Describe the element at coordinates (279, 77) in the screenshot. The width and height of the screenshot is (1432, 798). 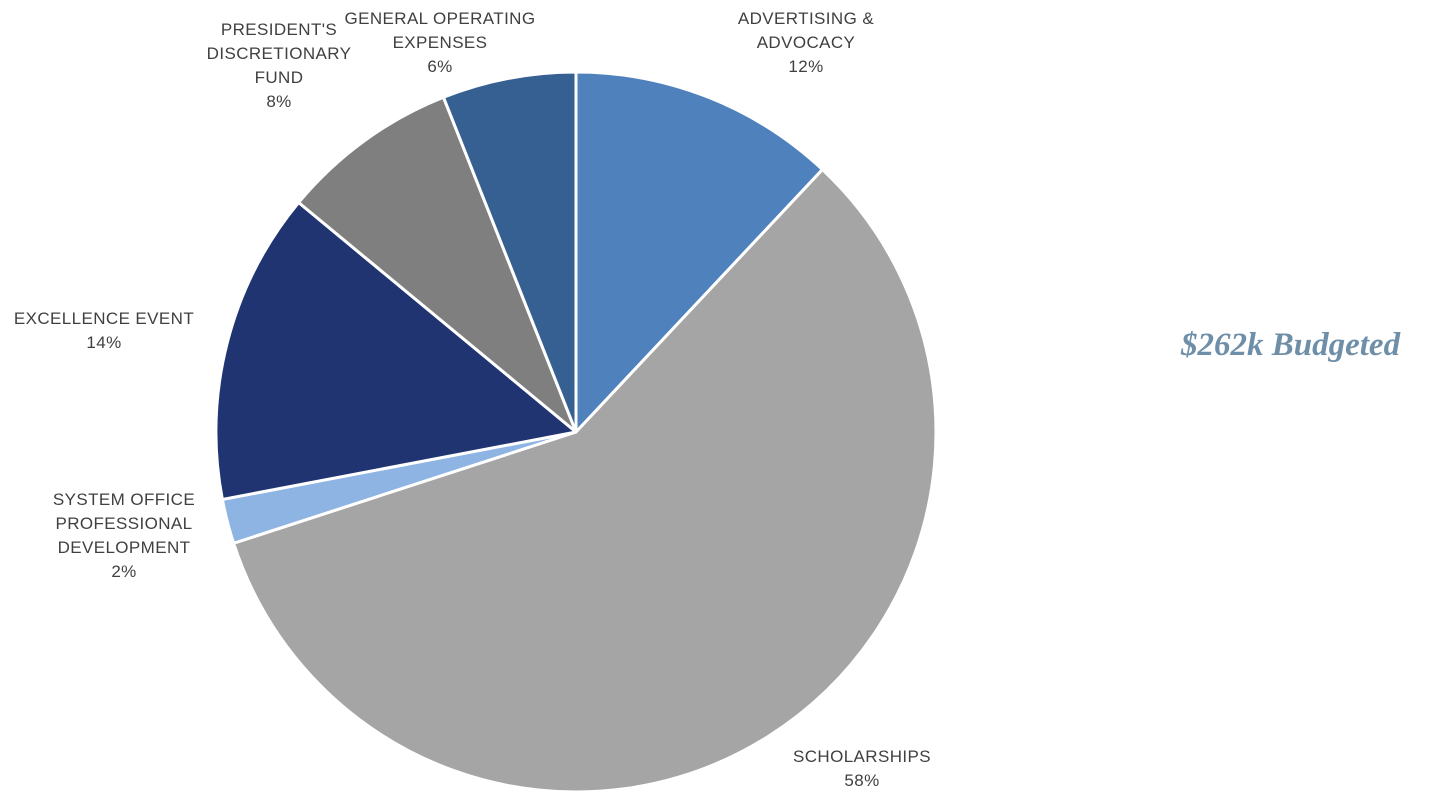
I see `slice-name-line: FUND` at that location.